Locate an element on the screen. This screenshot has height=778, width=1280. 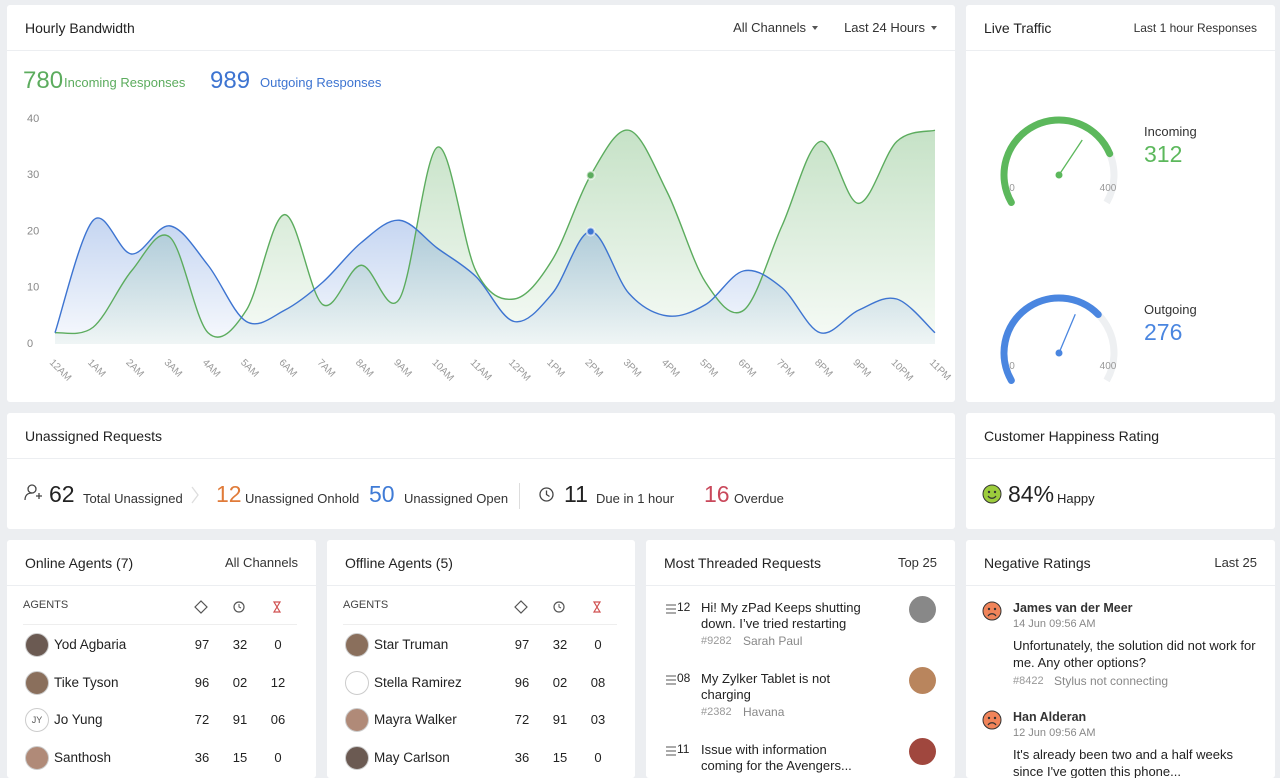
agent-name: Star Truman is located at coordinates (411, 644).